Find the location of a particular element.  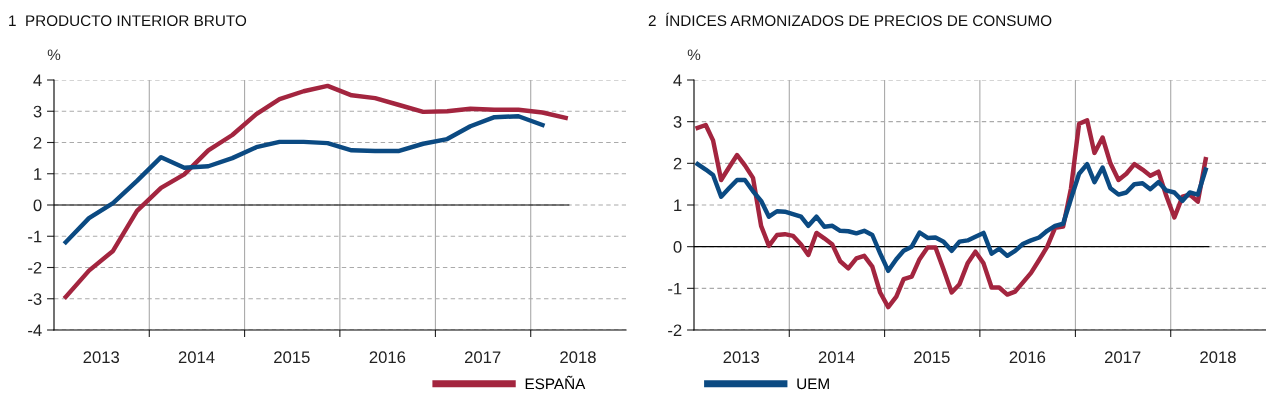

chart-title: 1 PRODUCTO INTERIOR BRUTO is located at coordinates (128, 21).